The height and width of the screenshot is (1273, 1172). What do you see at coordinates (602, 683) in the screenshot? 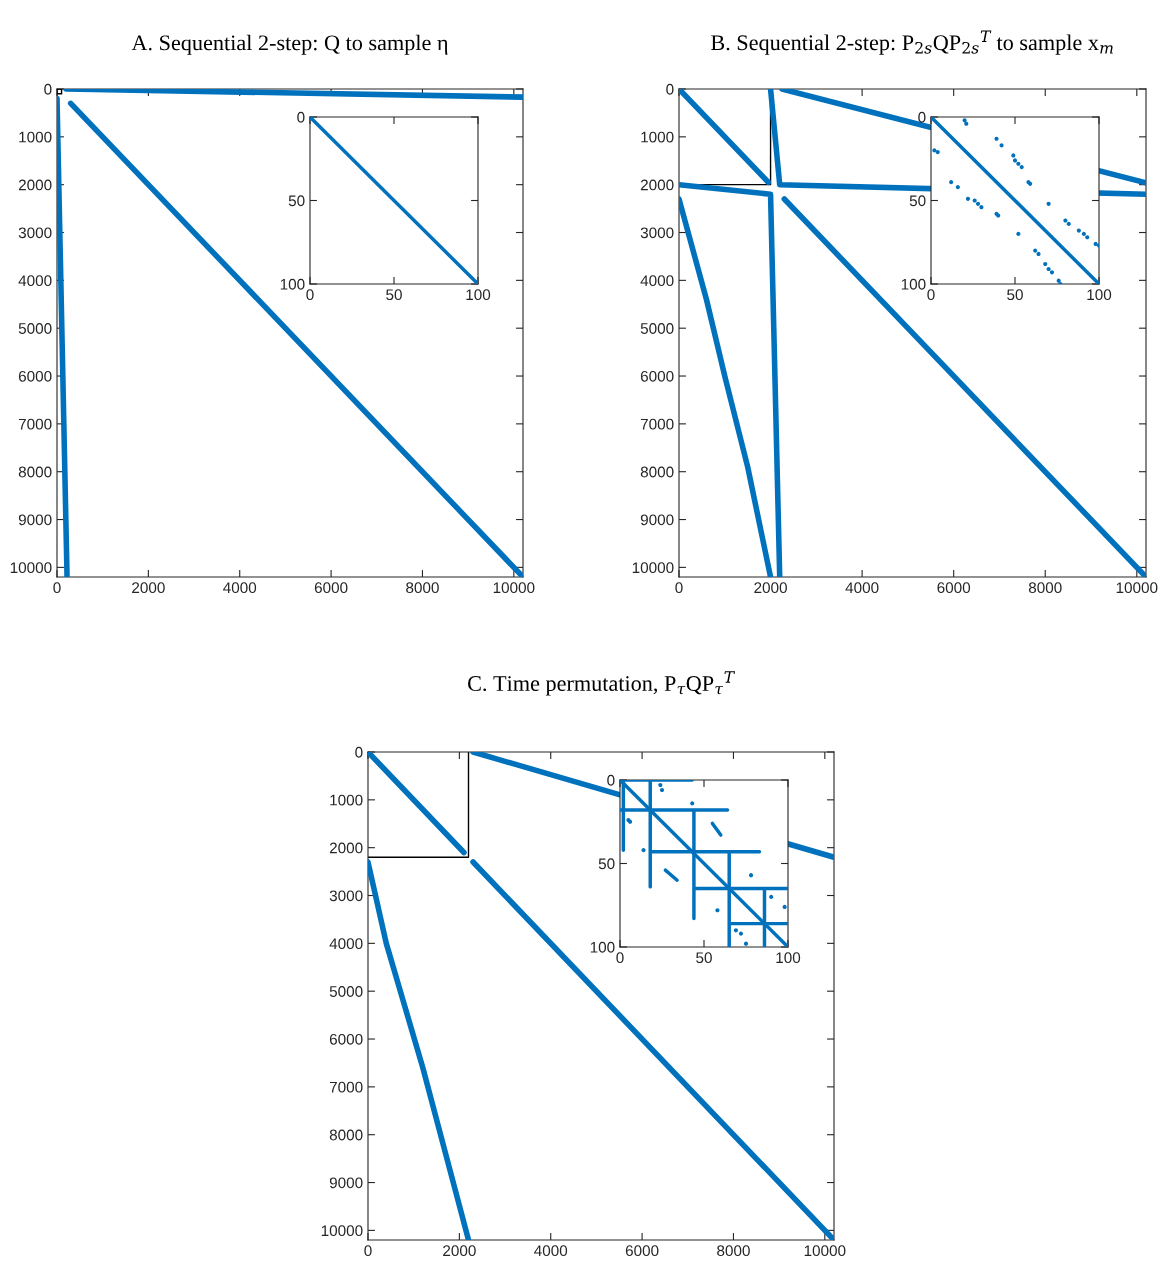
I see `chart-title: C. Time permutation, P$_{τ}$QP$_{τ}$$^{T}$` at bounding box center [602, 683].